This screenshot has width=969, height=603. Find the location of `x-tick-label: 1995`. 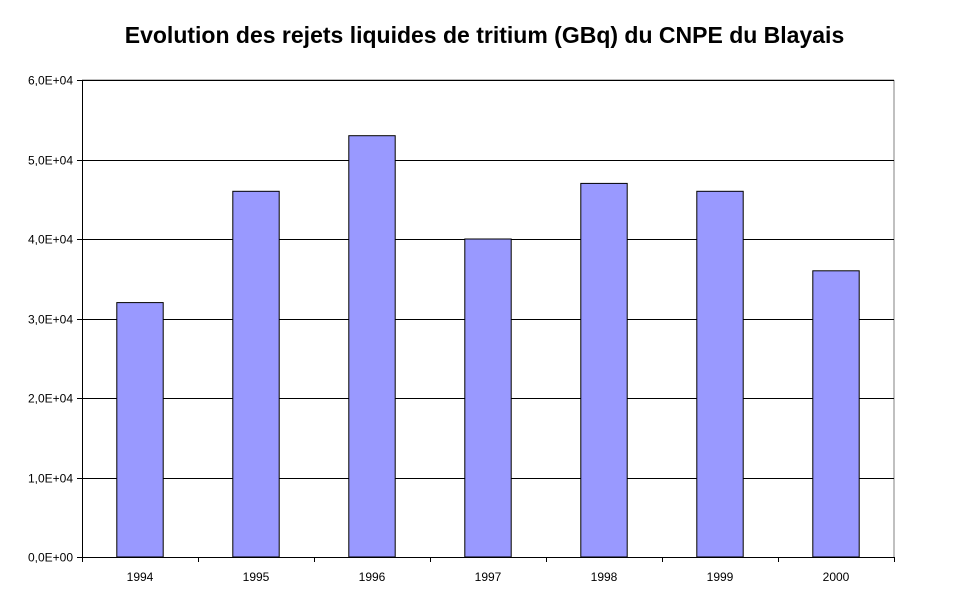

x-tick-label: 1995 is located at coordinates (256, 577).